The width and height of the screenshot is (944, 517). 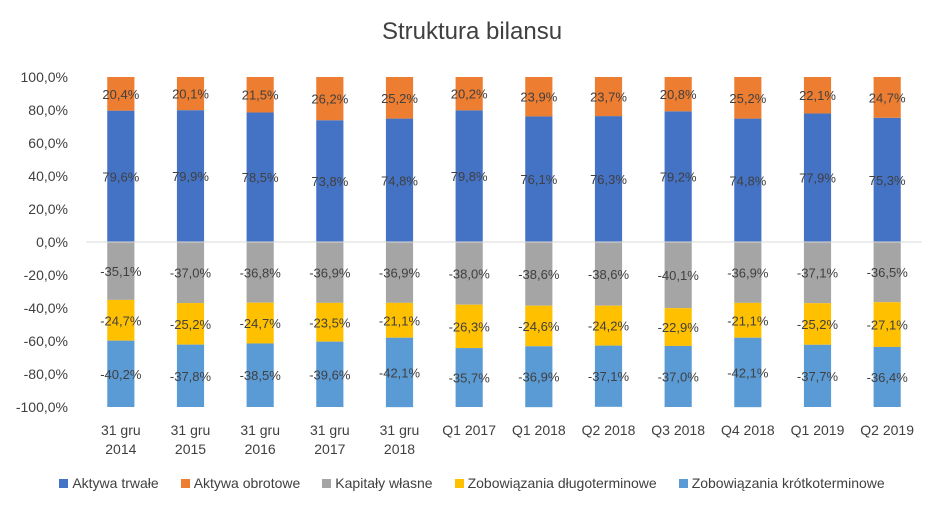 What do you see at coordinates (48, 176) in the screenshot?
I see `y-tick-label: 40,0%` at bounding box center [48, 176].